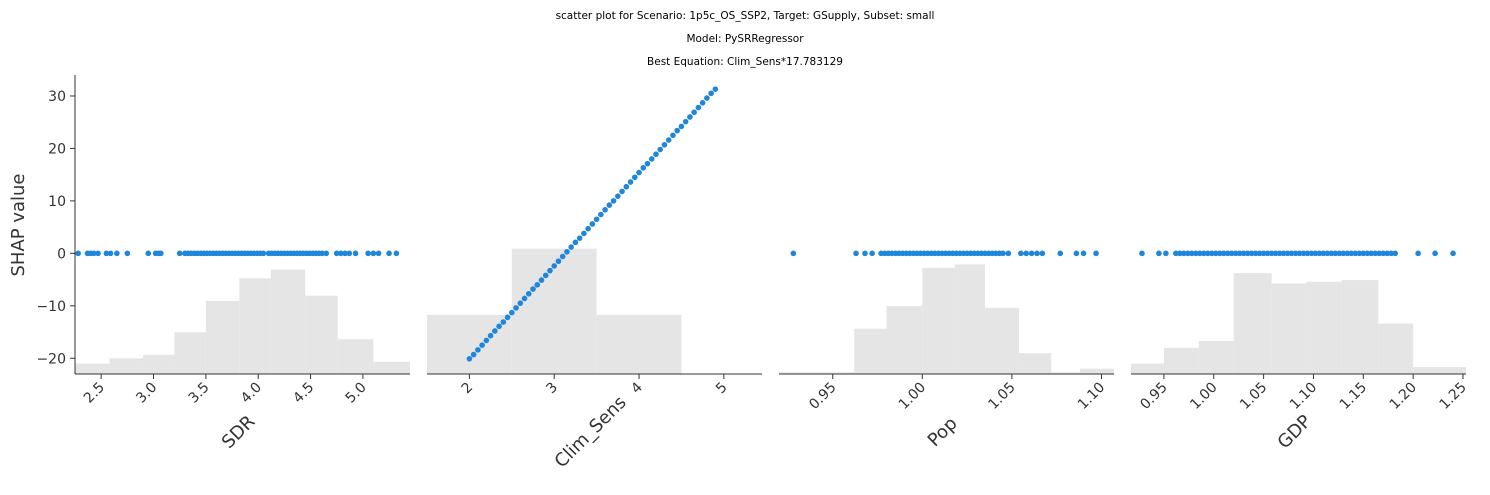 The image size is (1490, 495). What do you see at coordinates (251, 393) in the screenshot?
I see `x-tick-label: 4.0` at bounding box center [251, 393].